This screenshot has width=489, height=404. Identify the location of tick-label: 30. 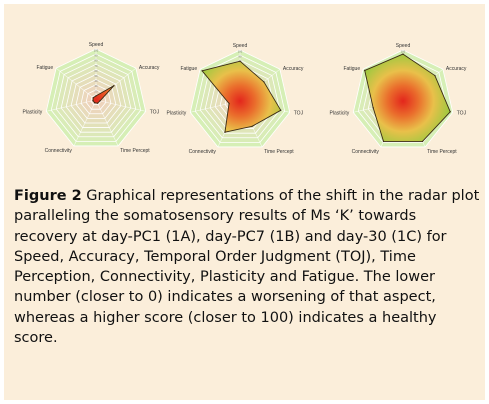
(96, 86).